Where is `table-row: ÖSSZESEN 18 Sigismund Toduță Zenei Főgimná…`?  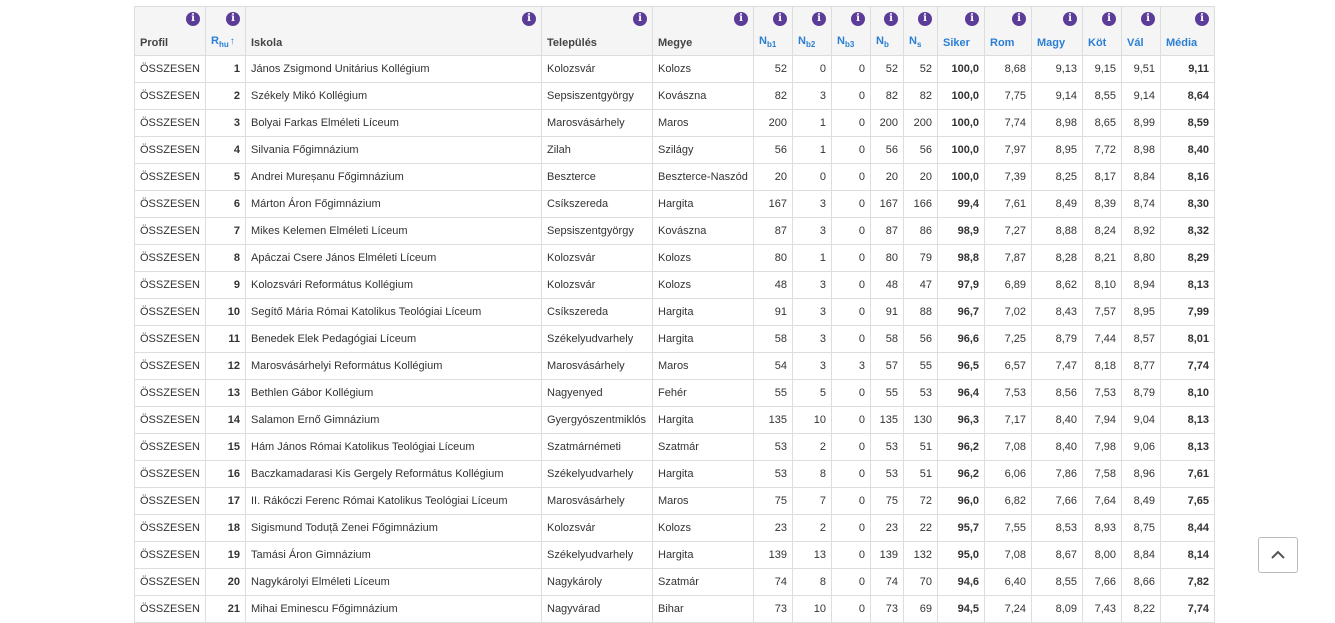
table-row: ÖSSZESEN 18 Sigismund Toduță Zenei Főgimná… is located at coordinates (674, 528).